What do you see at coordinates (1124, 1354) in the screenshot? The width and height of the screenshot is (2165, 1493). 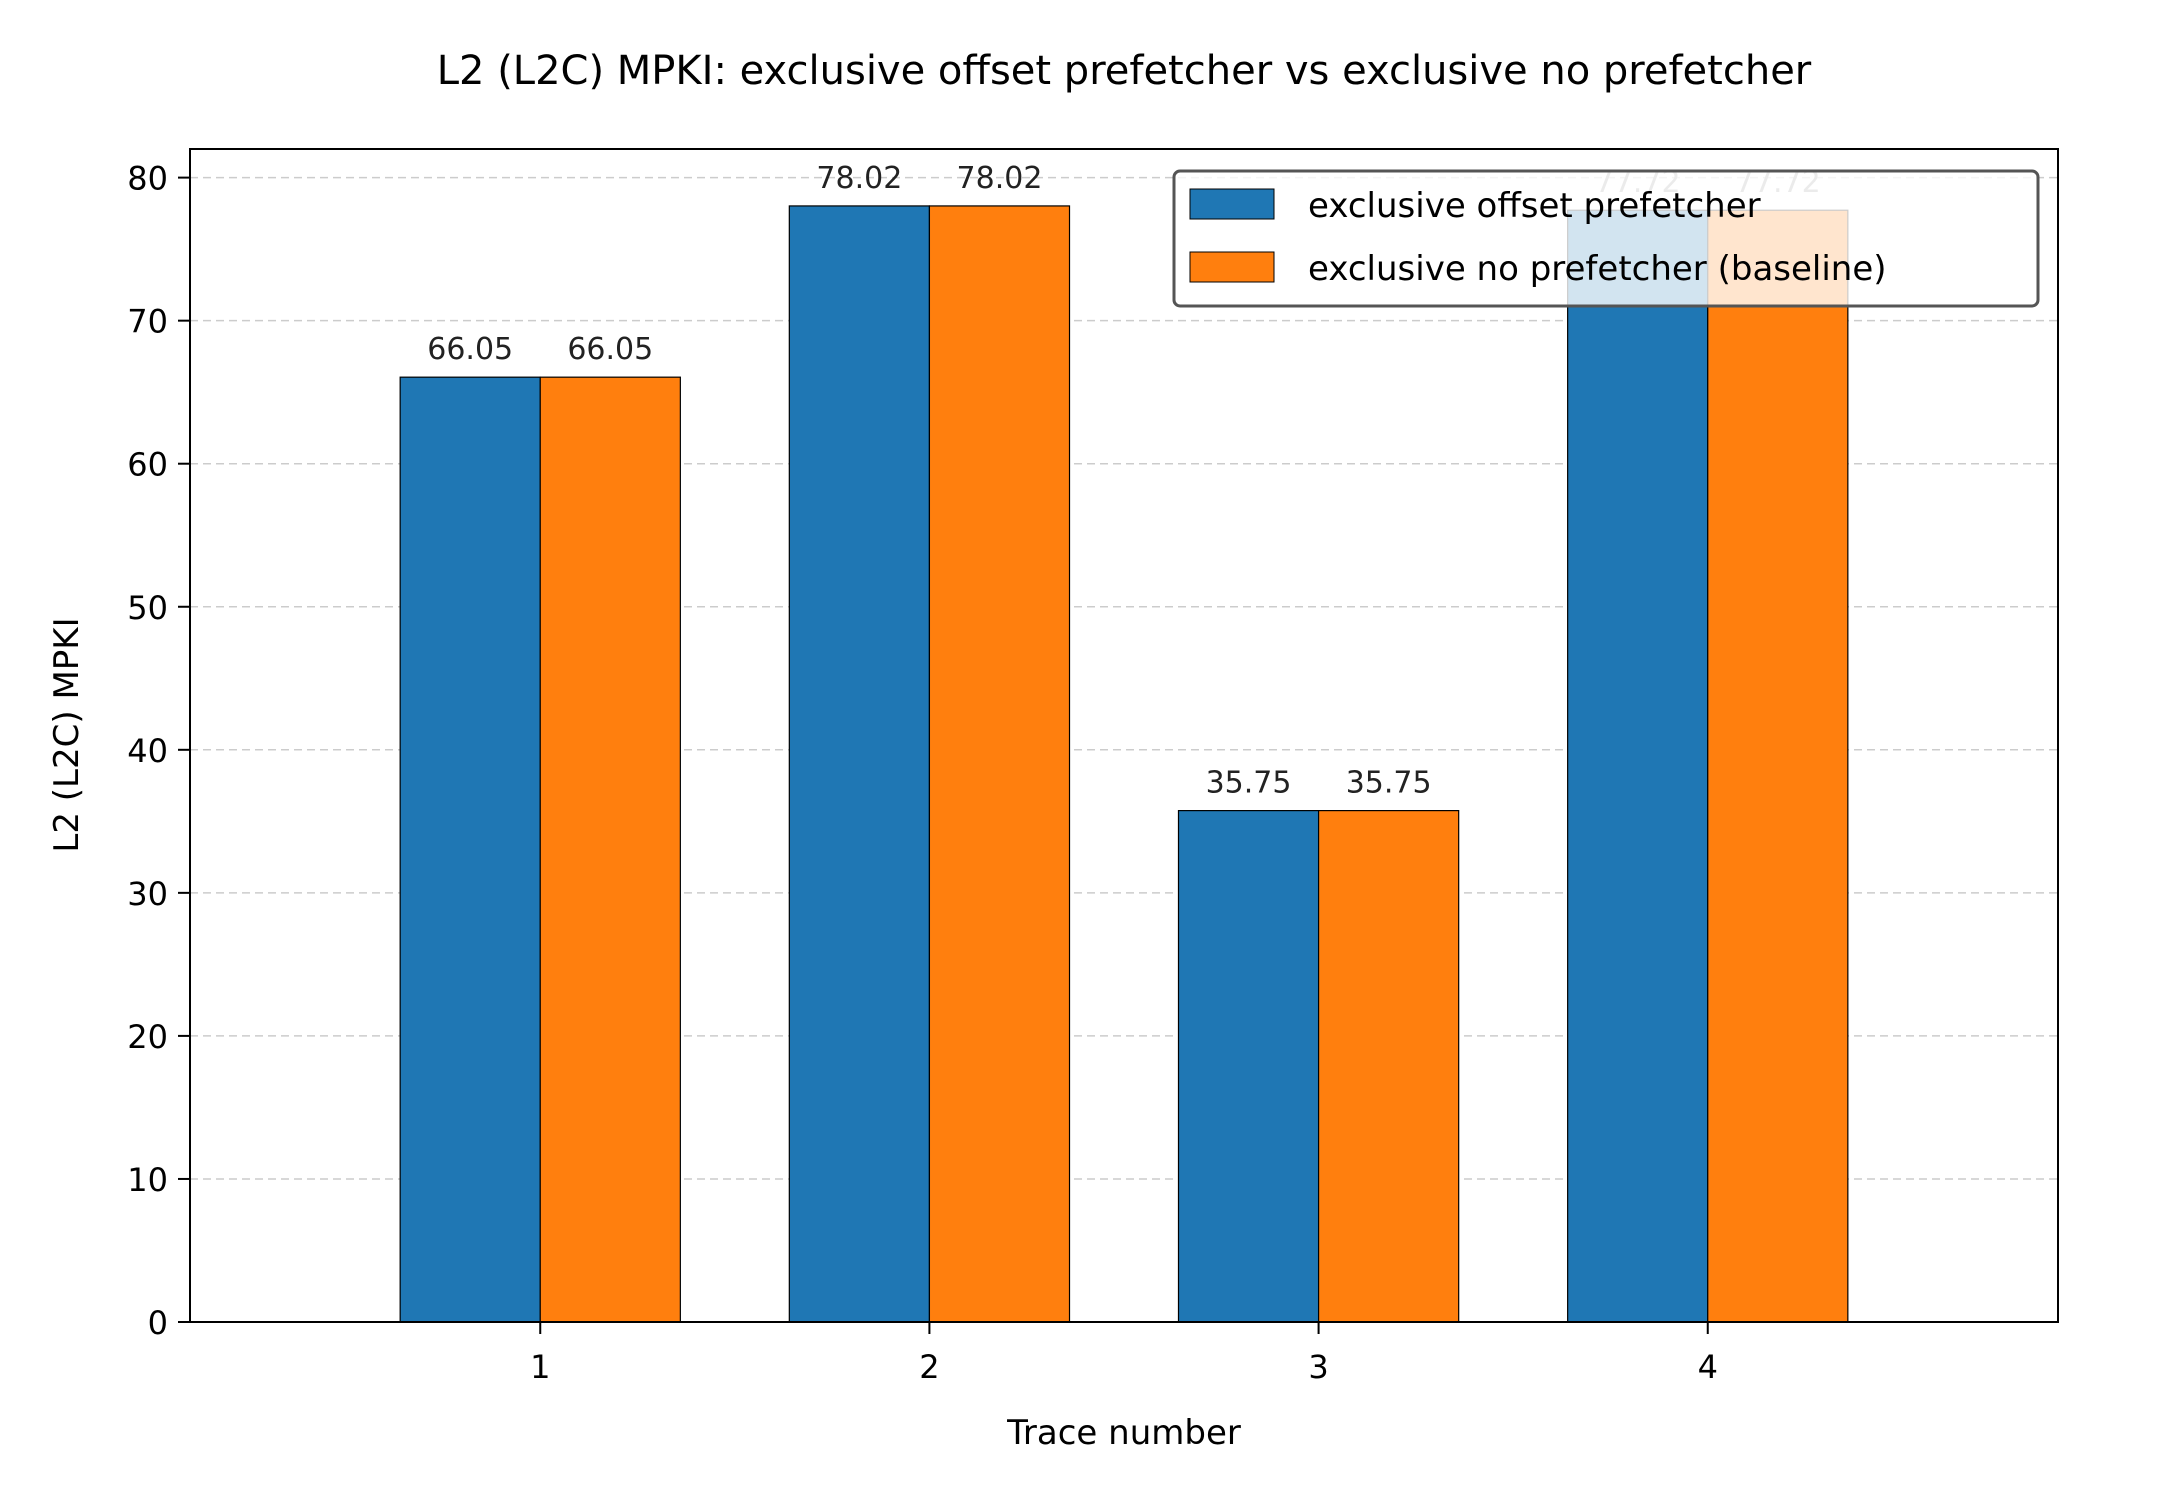 I see `x-axis: 1 2 3 4` at bounding box center [1124, 1354].